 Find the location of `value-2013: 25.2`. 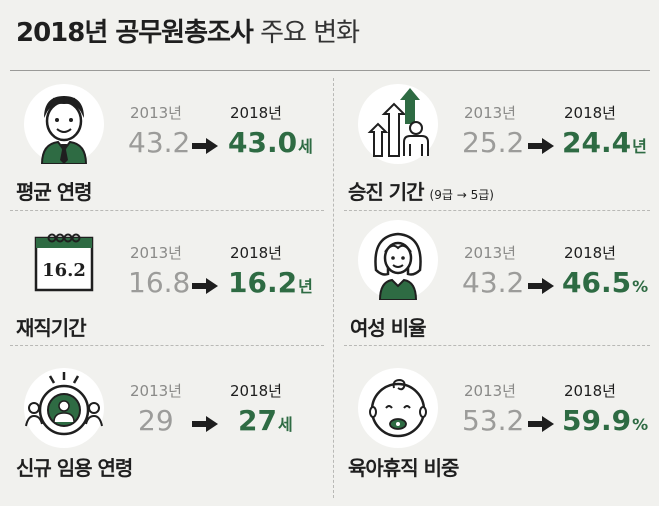

value-2013: 25.2 is located at coordinates (493, 142).